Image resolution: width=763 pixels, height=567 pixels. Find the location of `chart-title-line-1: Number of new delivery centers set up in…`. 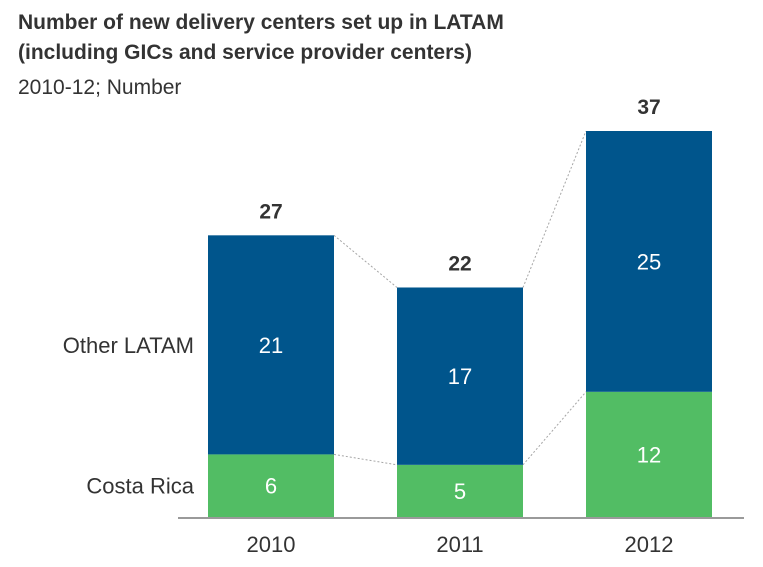

chart-title-line-1: Number of new delivery centers set up in… is located at coordinates (261, 22).